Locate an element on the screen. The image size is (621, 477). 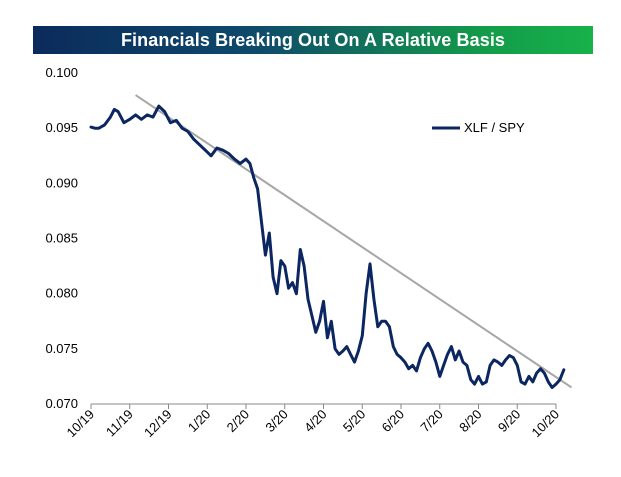
x-tick-label: 9/20 is located at coordinates (509, 421).